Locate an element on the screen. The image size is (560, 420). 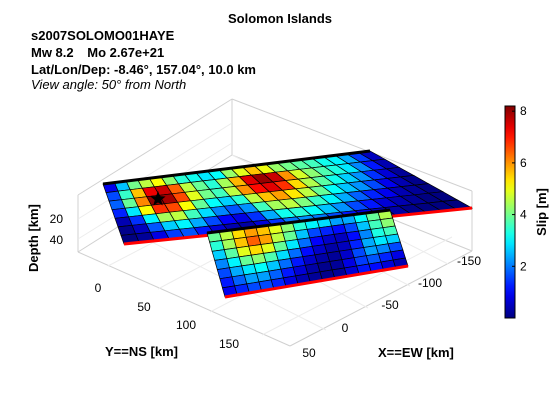
depth-tick-label: 40 is located at coordinates (57, 240).